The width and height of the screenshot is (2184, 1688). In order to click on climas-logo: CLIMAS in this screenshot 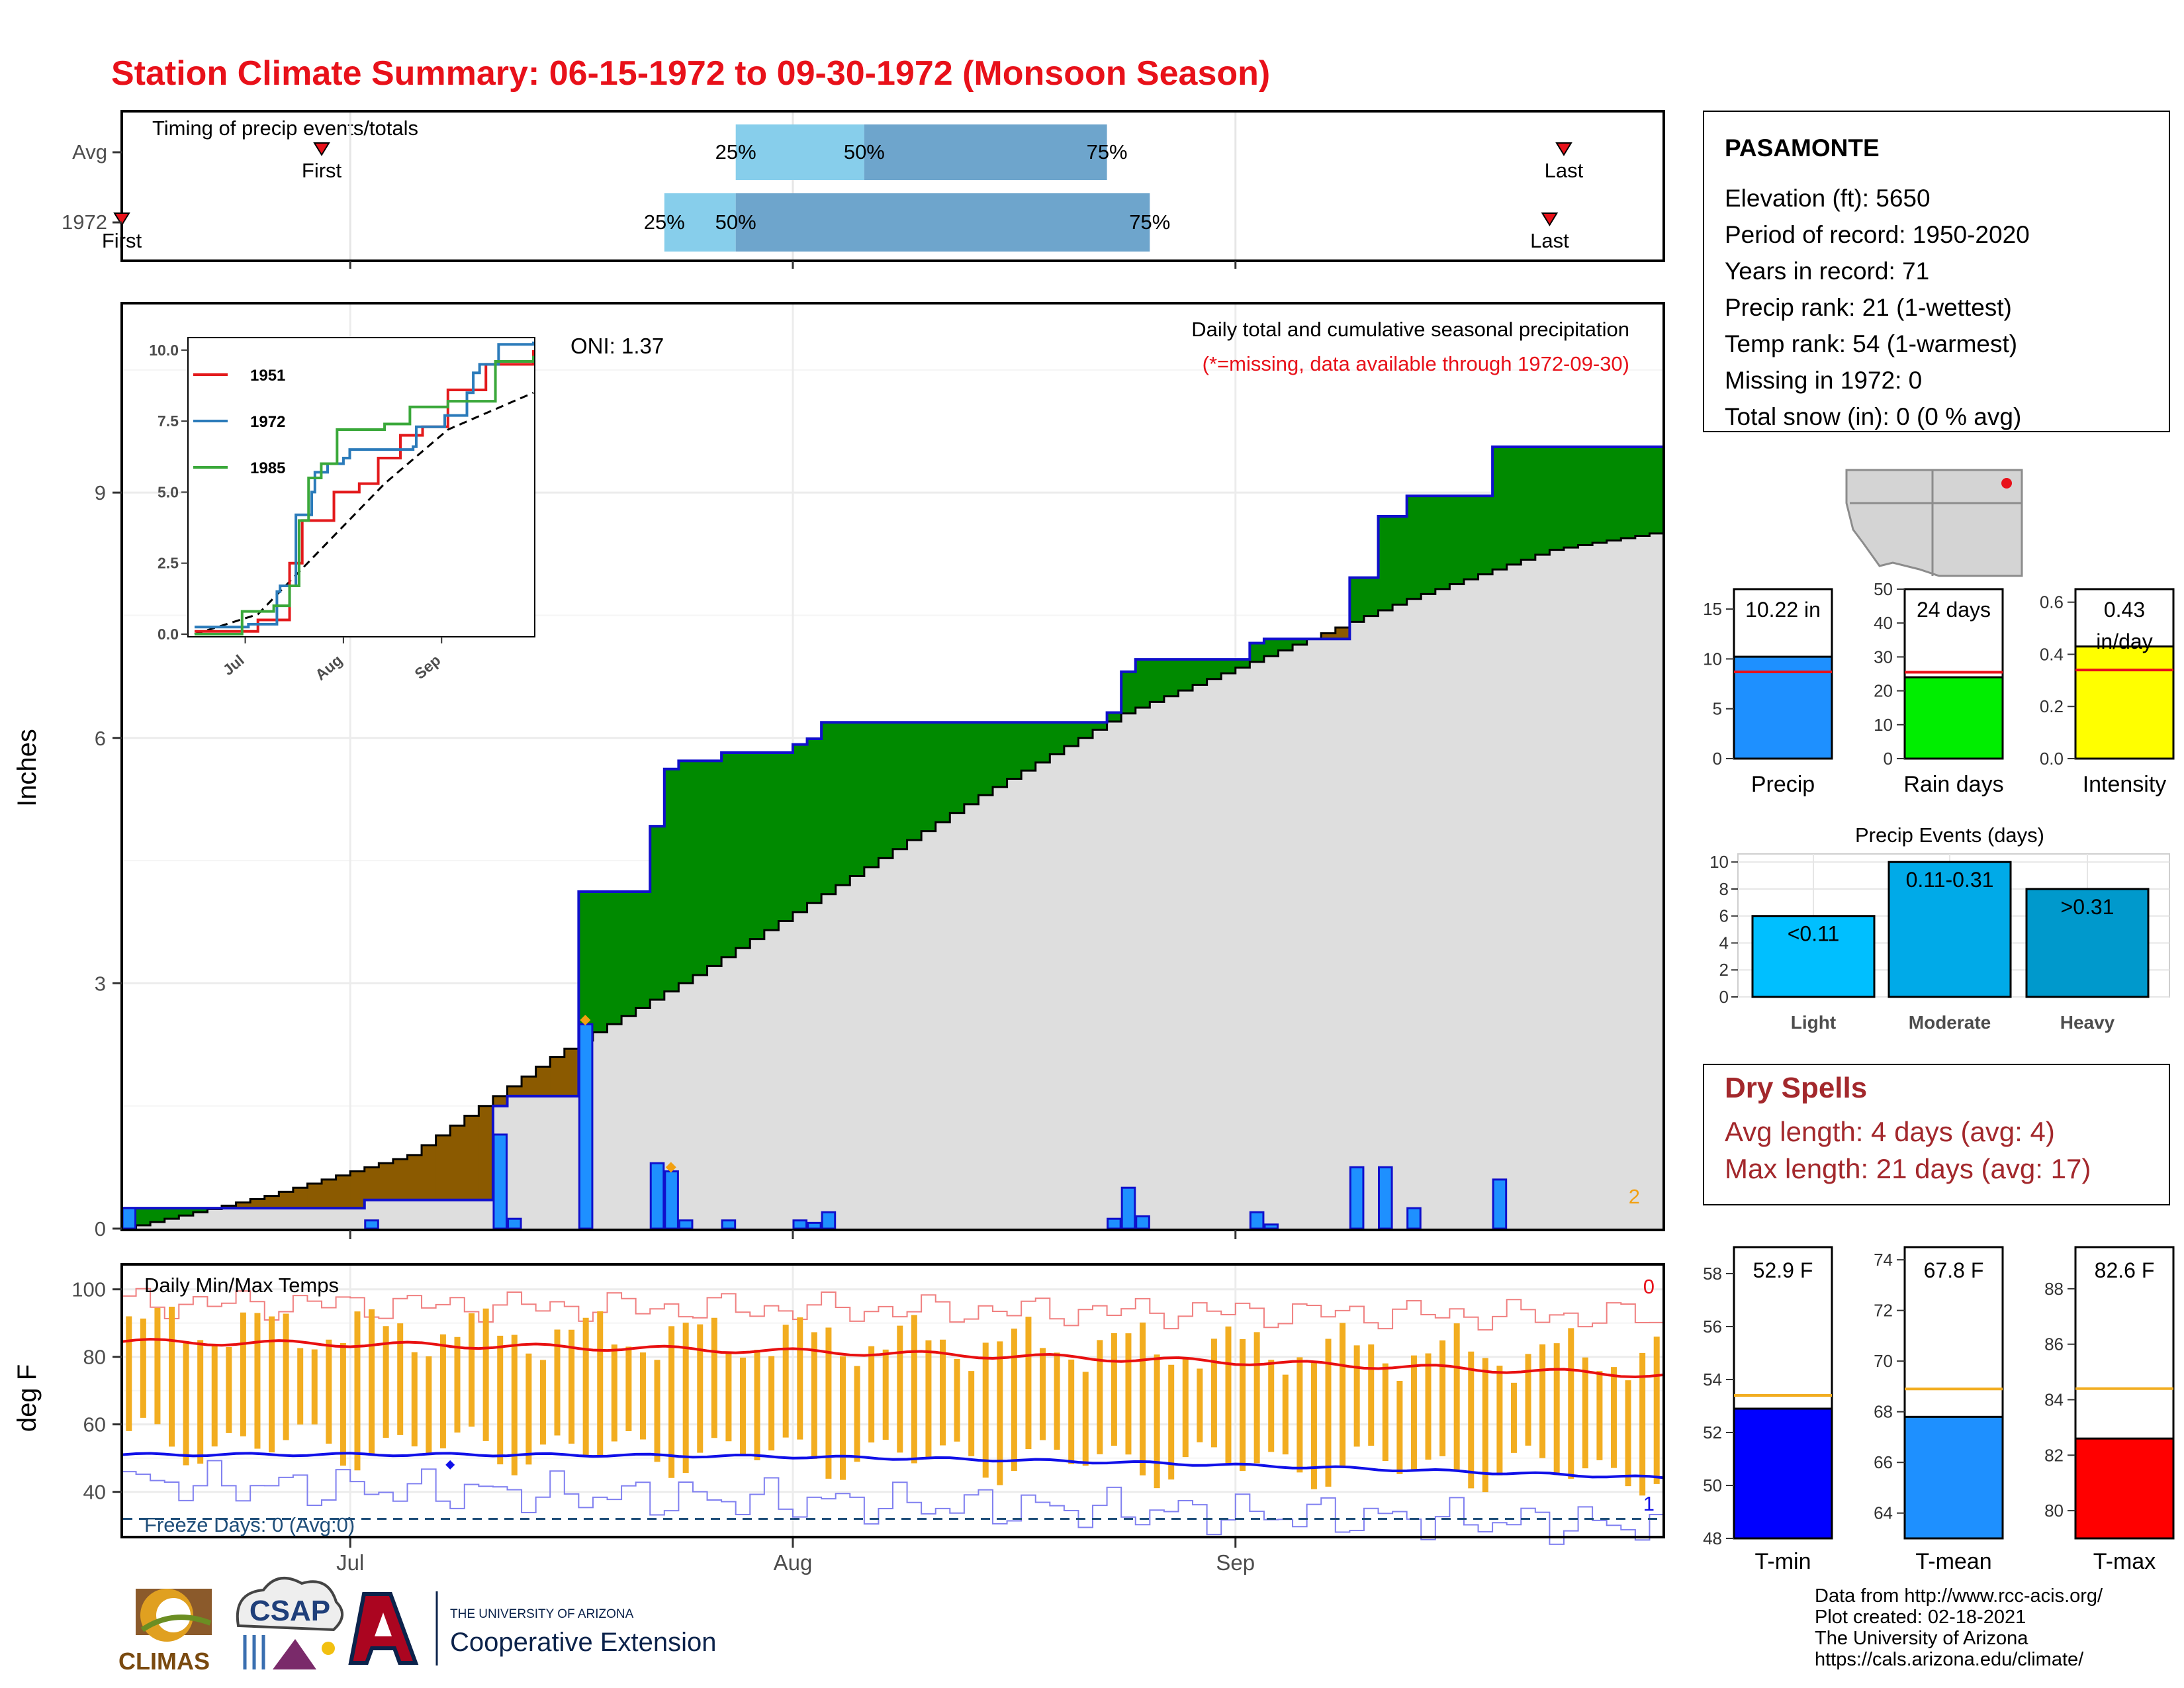, I will do `click(165, 1632)`.